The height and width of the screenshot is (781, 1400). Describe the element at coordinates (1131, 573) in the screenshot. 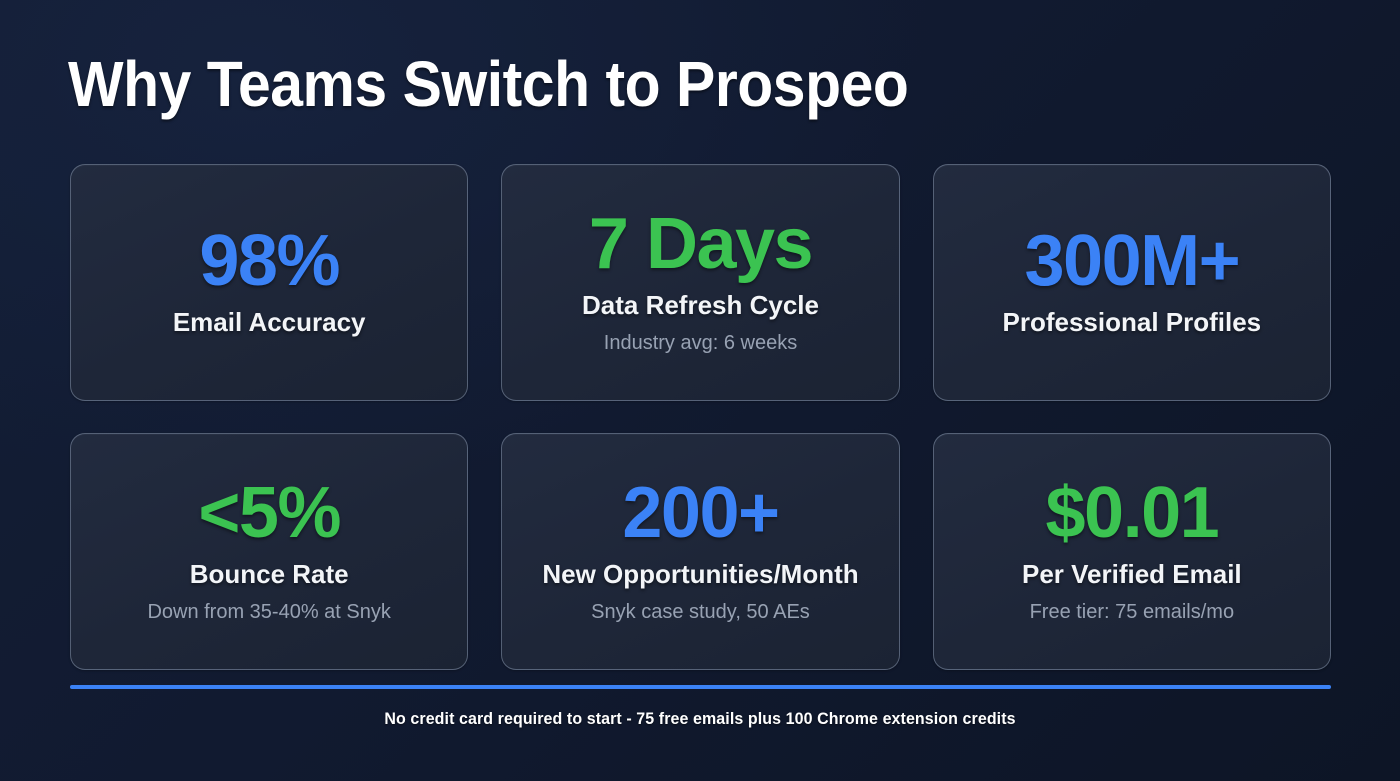

I see `stat-label: Per Verified Email` at that location.